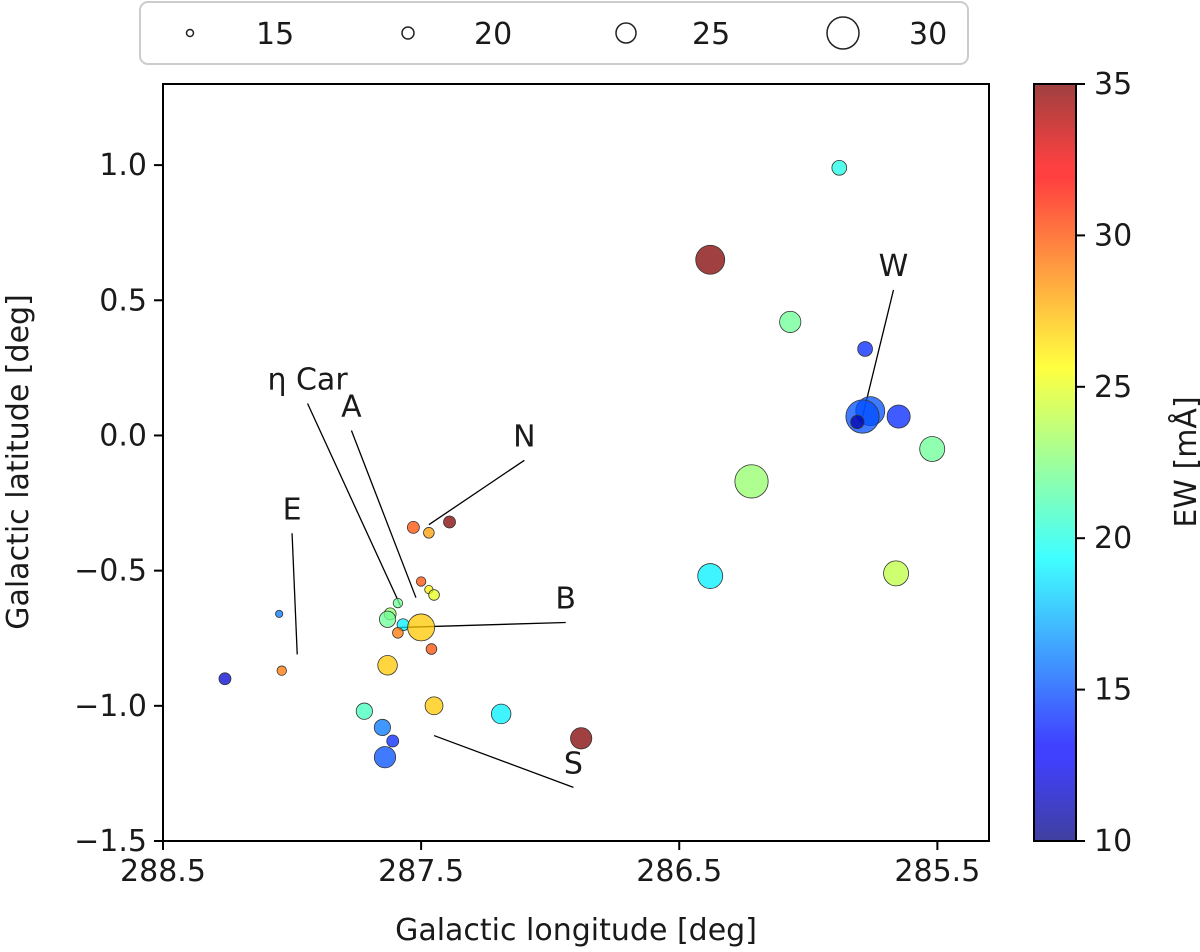 Image resolution: width=1200 pixels, height=952 pixels. What do you see at coordinates (493, 34) in the screenshot?
I see `size-legend-label-20: 20` at bounding box center [493, 34].